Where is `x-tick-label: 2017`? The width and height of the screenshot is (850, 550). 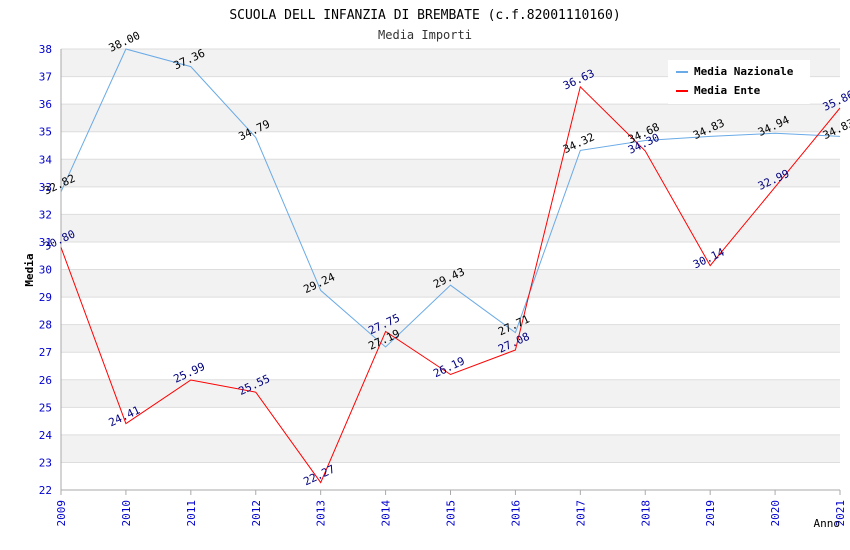
x-tick-label: 2017 is located at coordinates (580, 513).